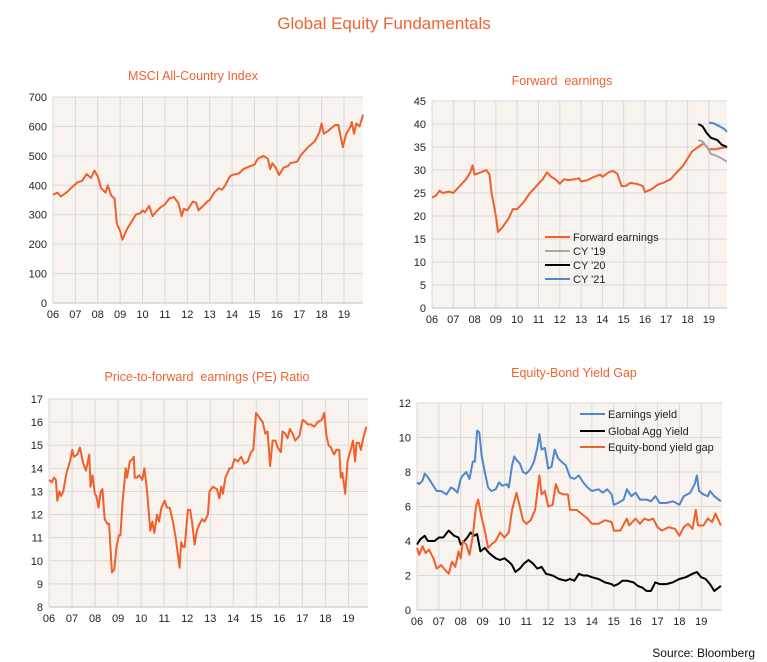 This screenshot has height=662, width=767. Describe the element at coordinates (703, 653) in the screenshot. I see `source-note: Source: Bloomberg` at that location.